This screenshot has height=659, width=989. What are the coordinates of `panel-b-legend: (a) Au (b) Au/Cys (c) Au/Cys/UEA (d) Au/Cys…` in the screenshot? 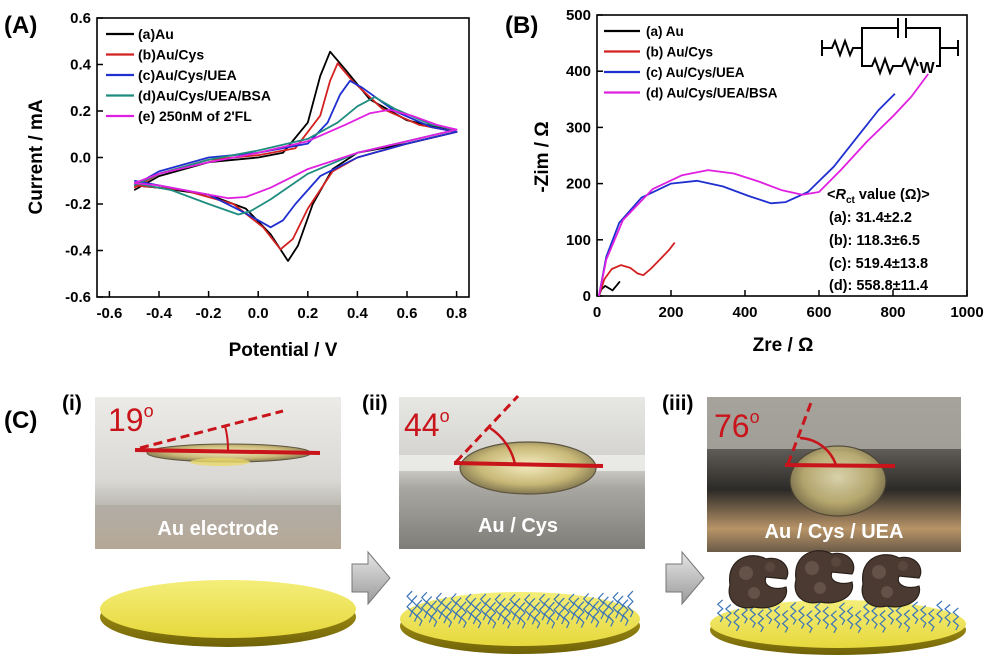 It's located at (691, 62).